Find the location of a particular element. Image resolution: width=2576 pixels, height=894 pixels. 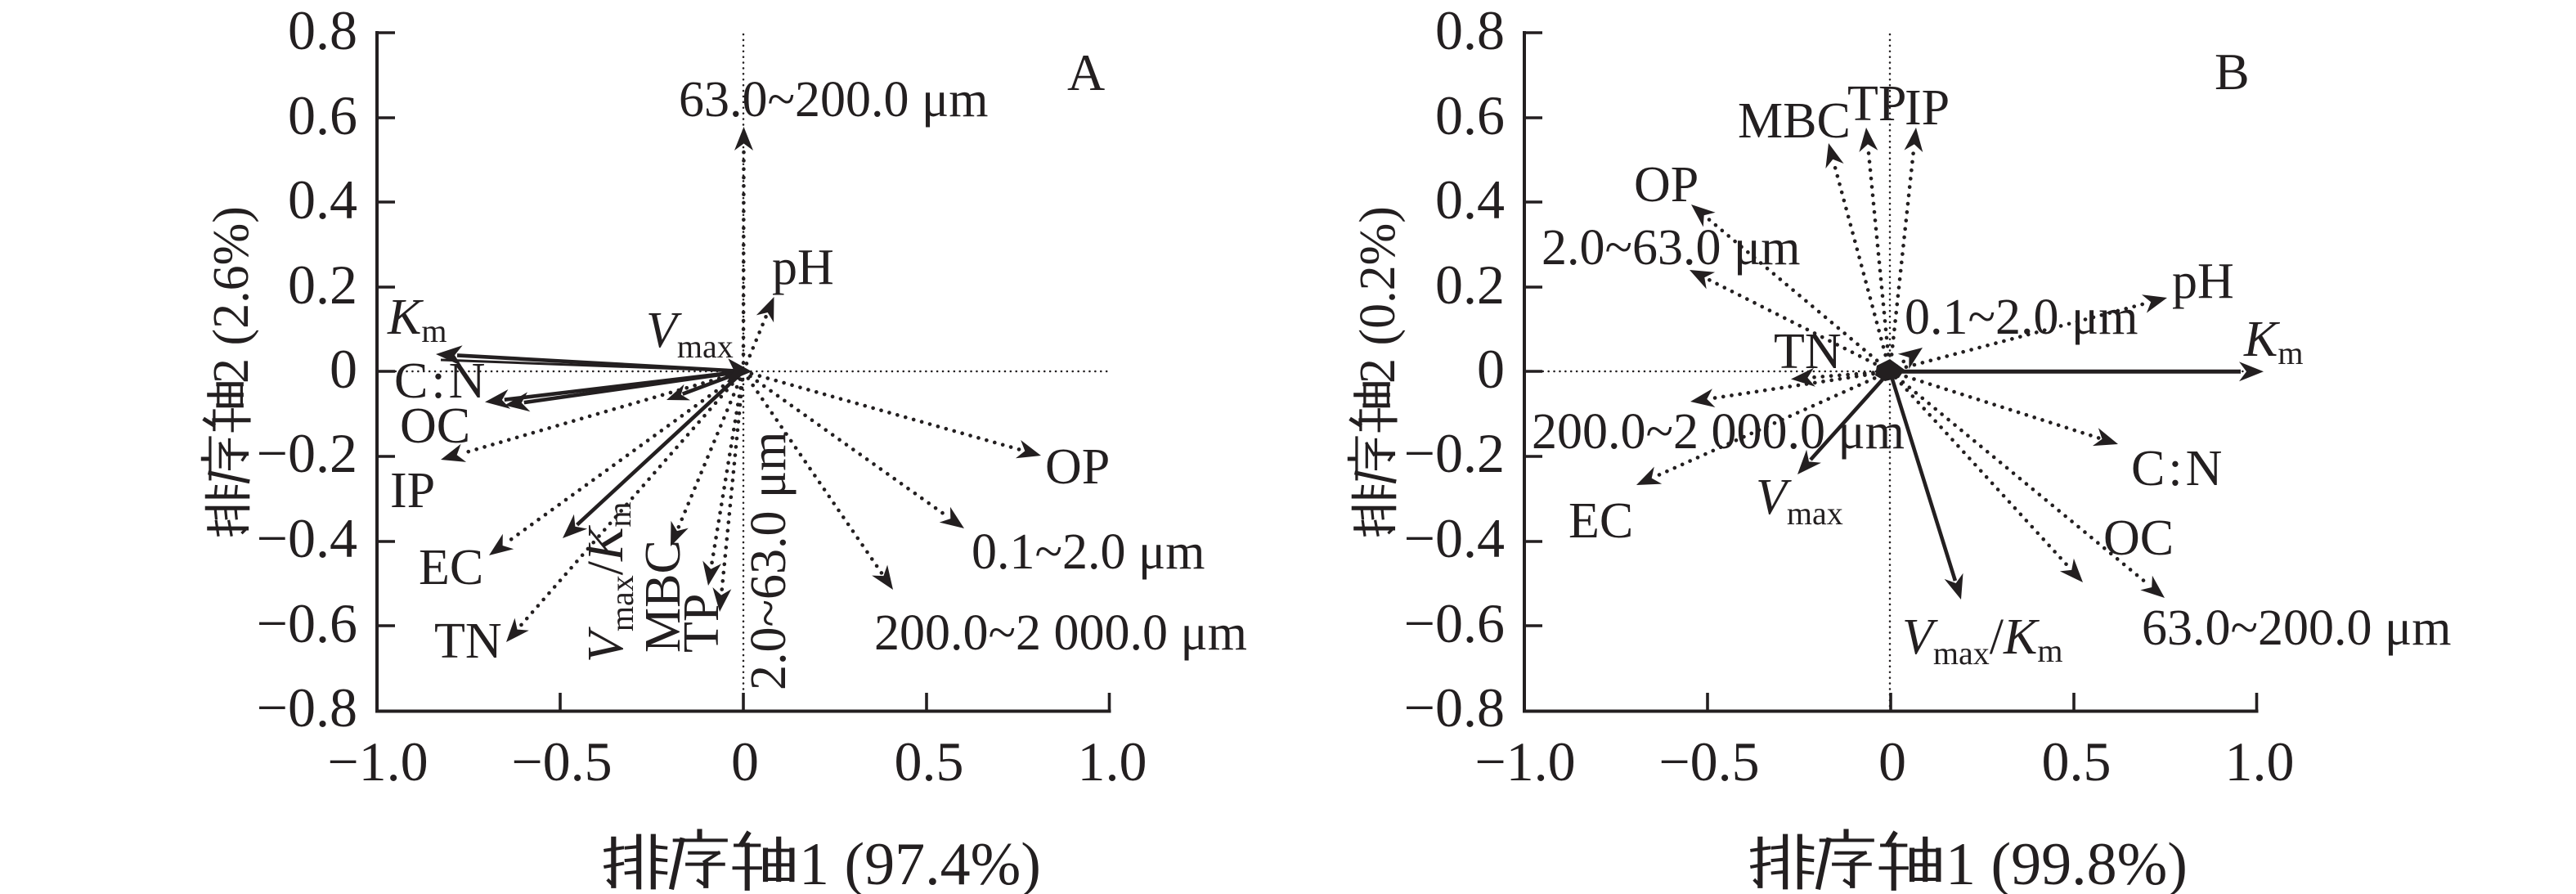

svg-text: 1 (97.4%) is located at coordinates (920, 863).